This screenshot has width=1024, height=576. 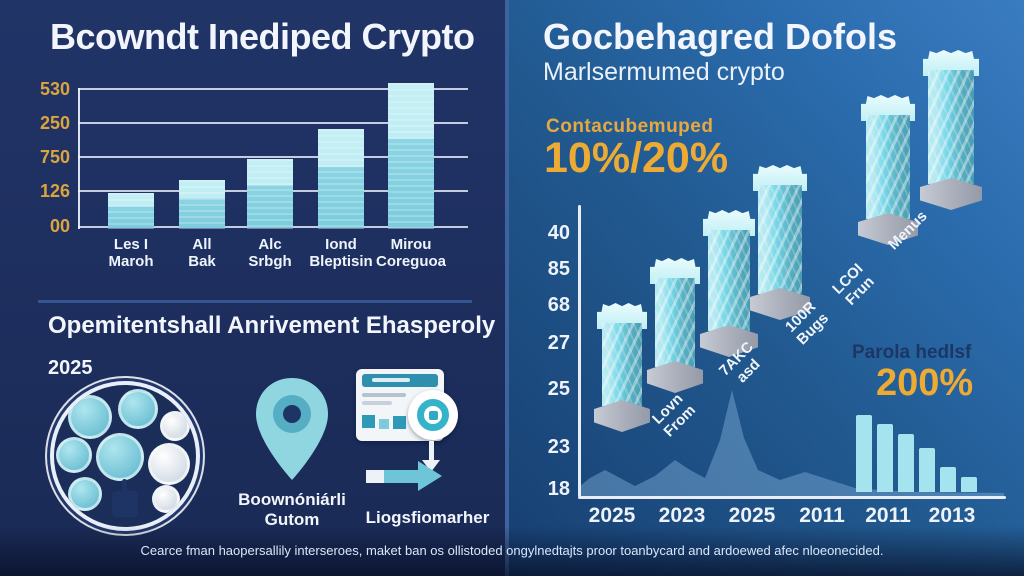 What do you see at coordinates (558, 305) in the screenshot?
I see `y-tick-label: 68` at bounding box center [558, 305].